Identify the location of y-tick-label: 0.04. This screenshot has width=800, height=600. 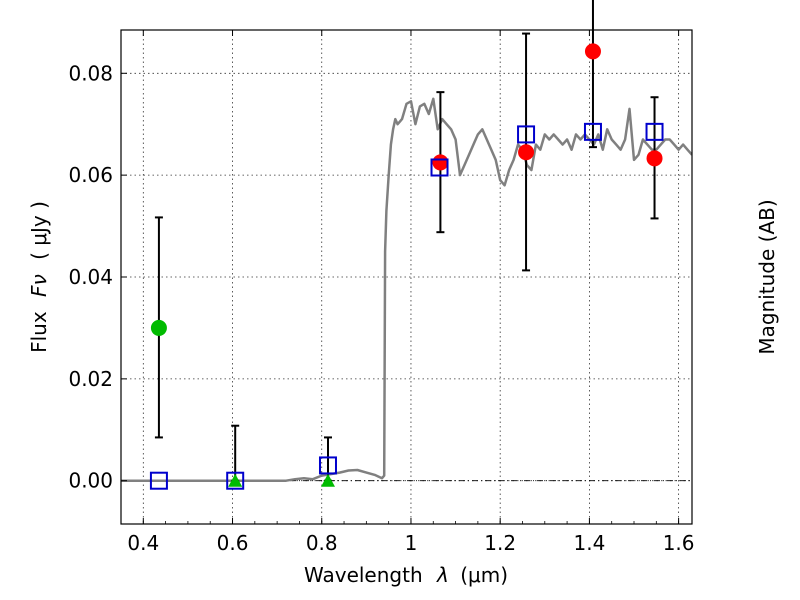
(90, 277).